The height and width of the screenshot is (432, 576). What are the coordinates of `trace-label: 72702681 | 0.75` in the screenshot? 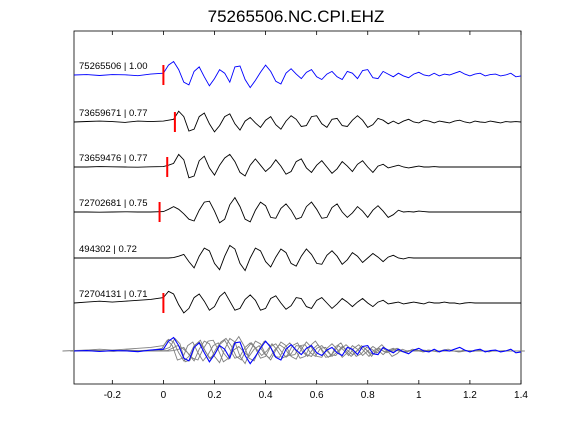 It's located at (113, 203).